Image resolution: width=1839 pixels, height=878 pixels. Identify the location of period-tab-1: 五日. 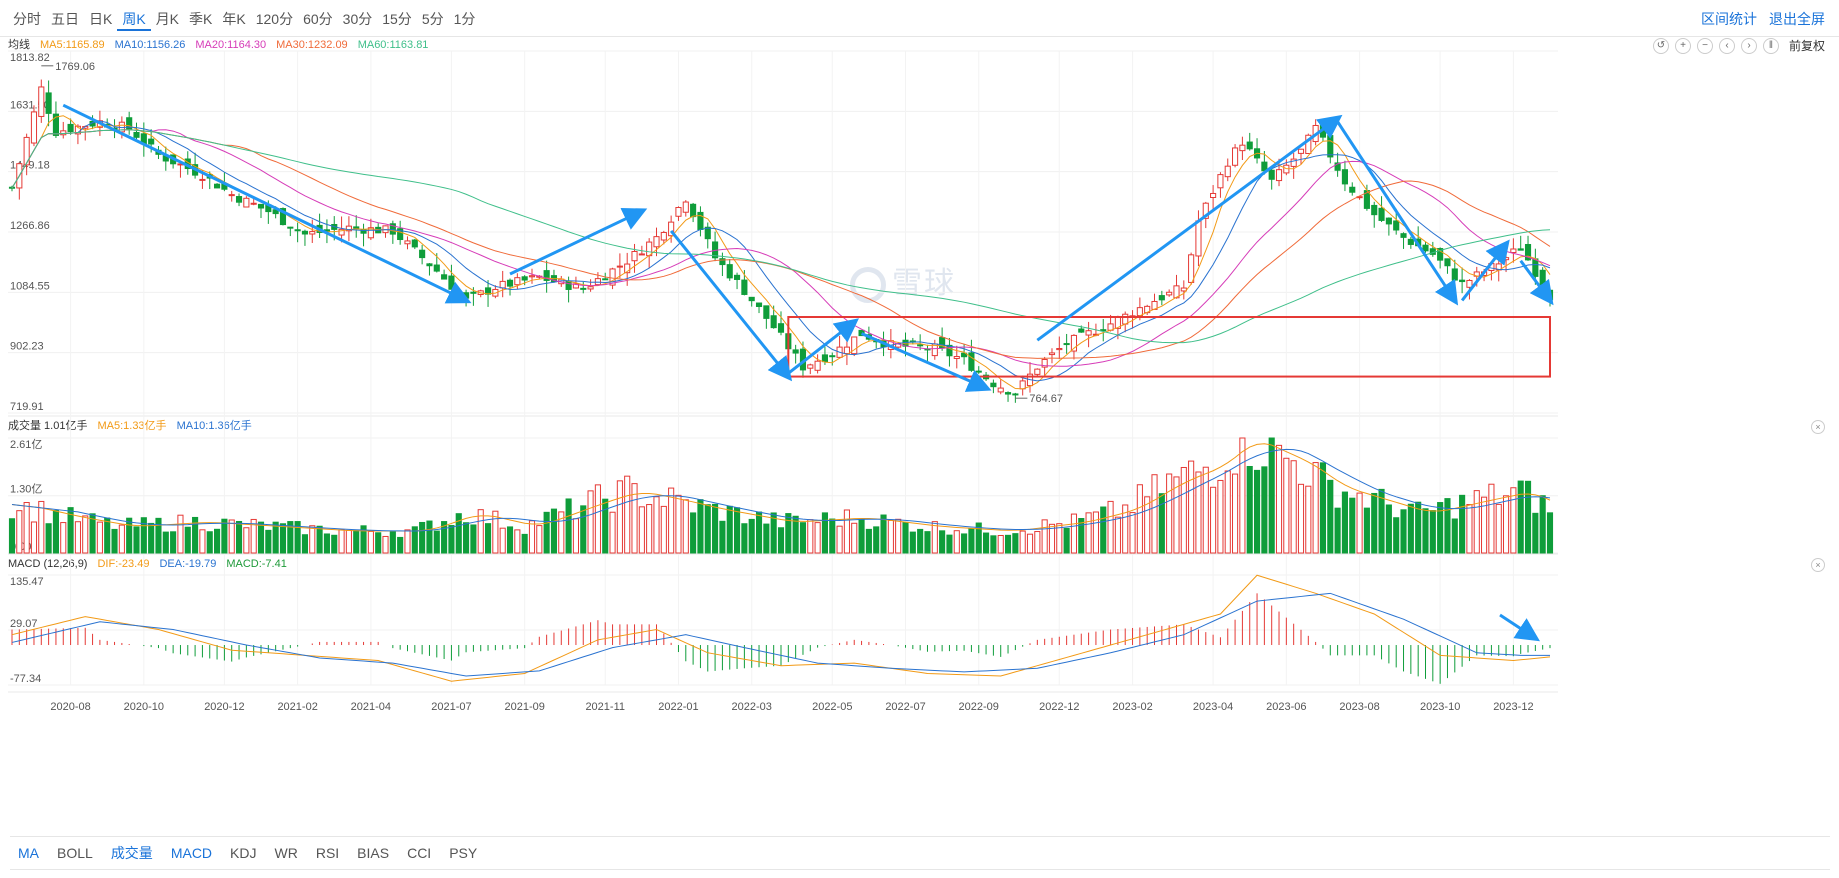
(65, 19).